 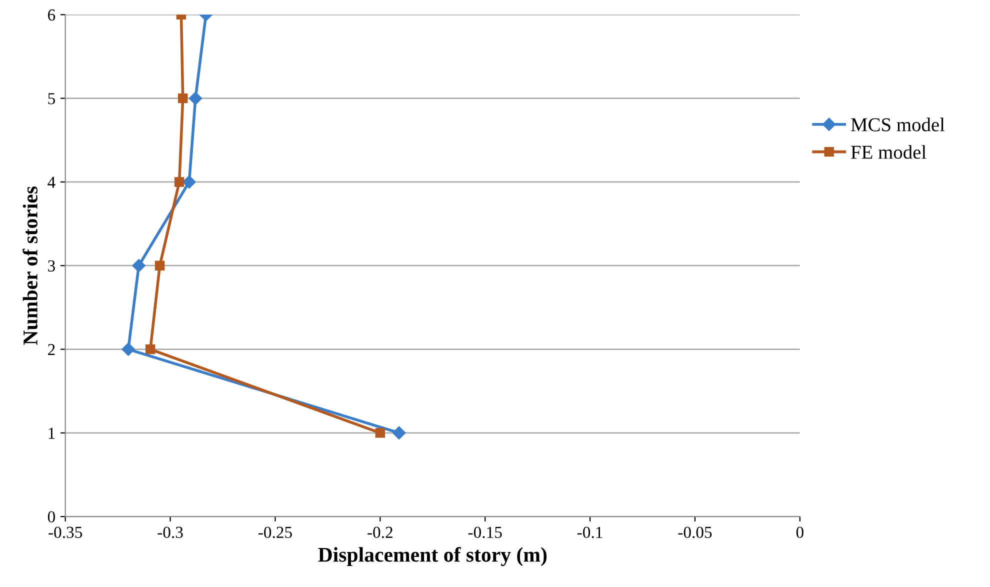 I want to click on y-axis-title: Number of stories, so click(x=30, y=265).